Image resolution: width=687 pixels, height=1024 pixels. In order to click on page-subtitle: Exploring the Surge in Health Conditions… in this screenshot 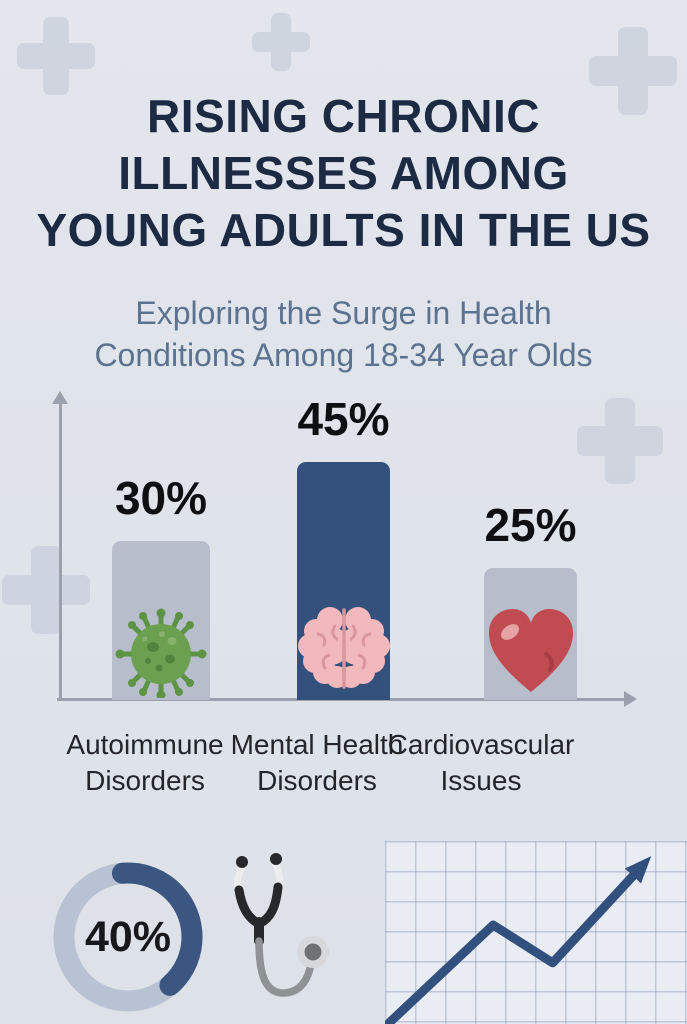, I will do `click(343, 334)`.